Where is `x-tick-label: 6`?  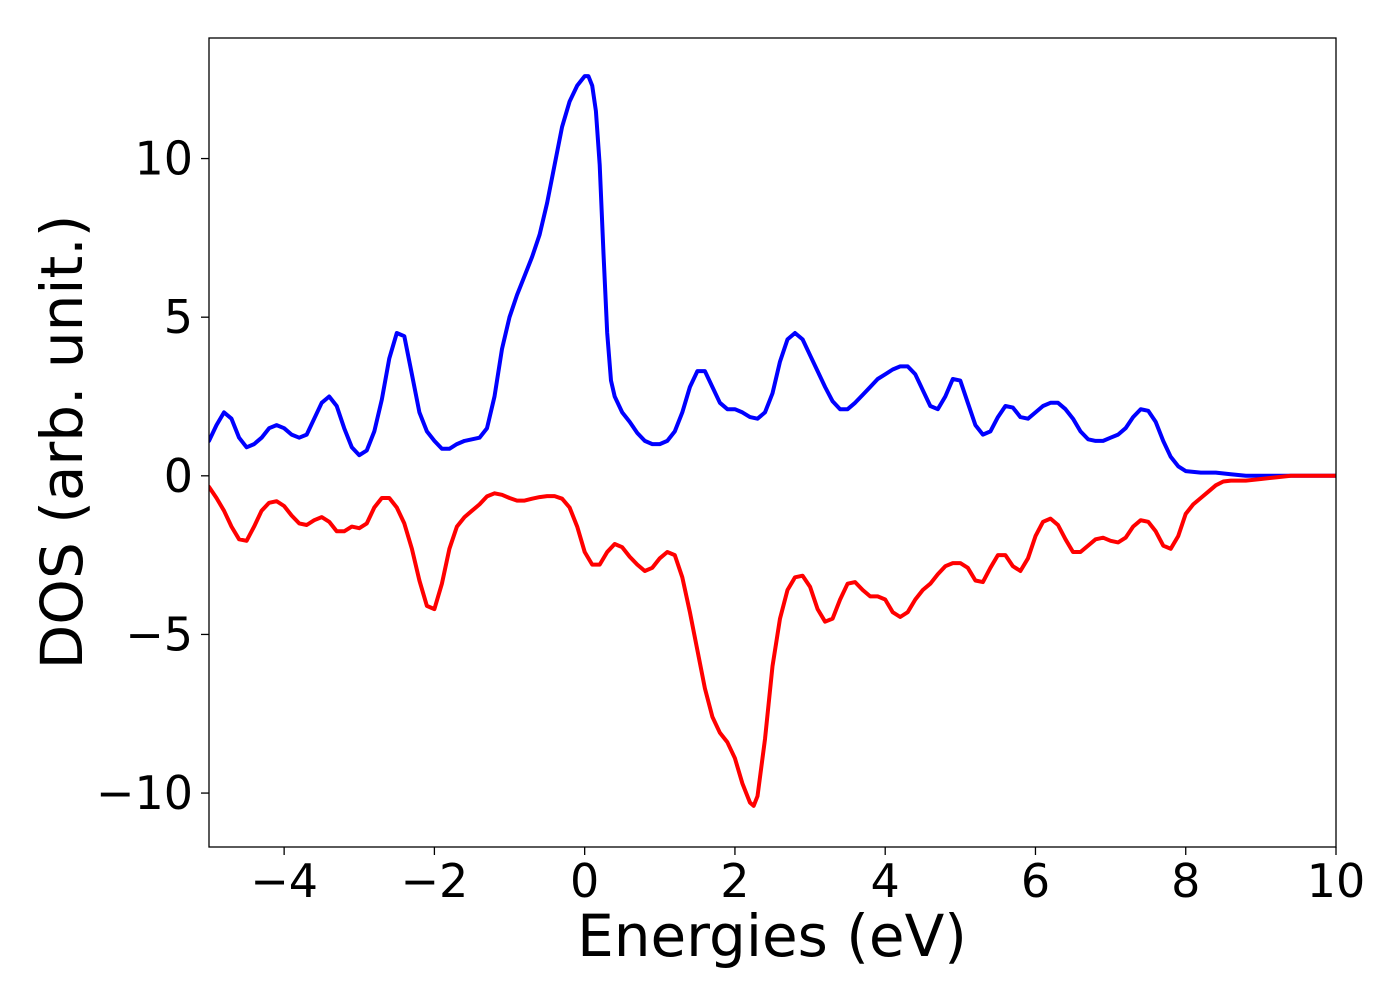 x-tick-label: 6 is located at coordinates (1035, 881).